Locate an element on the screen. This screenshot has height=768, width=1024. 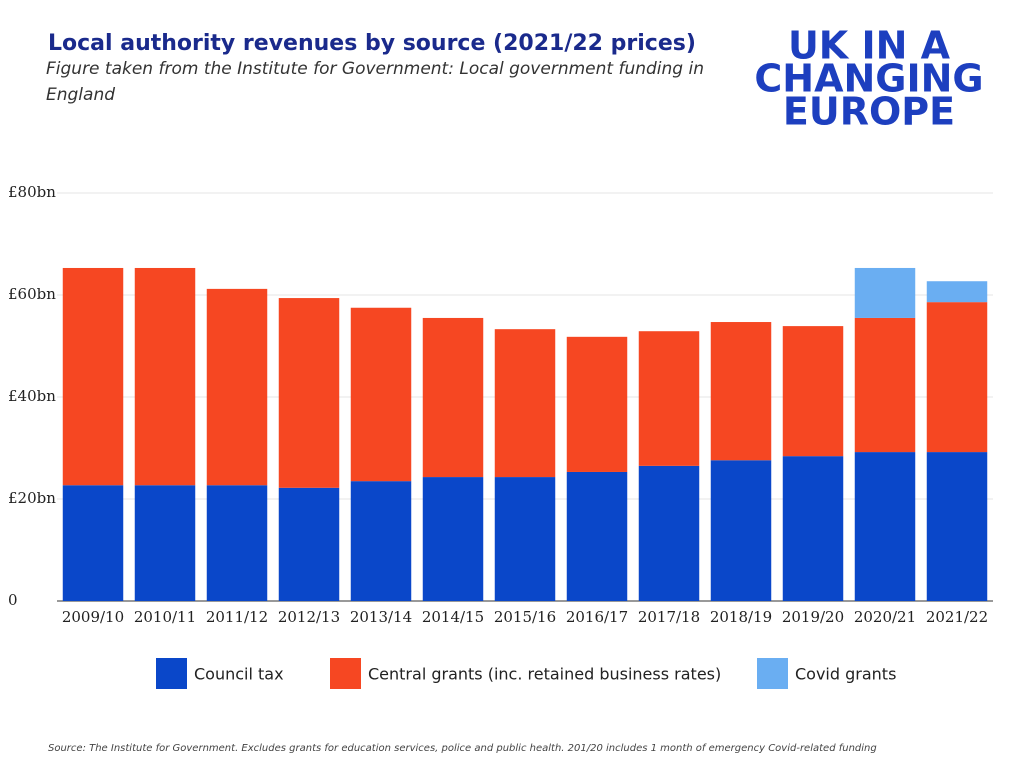
y-tick-label: £20bn is located at coordinates (32, 498).